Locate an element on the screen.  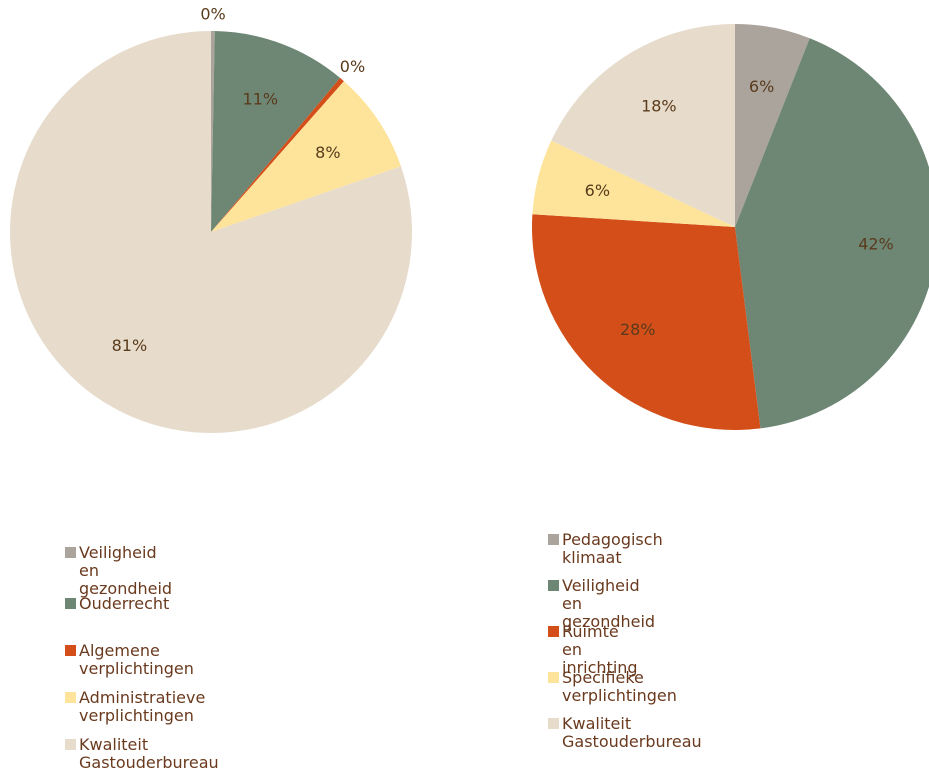
legend-label: Ruimte en inrichting is located at coordinates (600, 649).